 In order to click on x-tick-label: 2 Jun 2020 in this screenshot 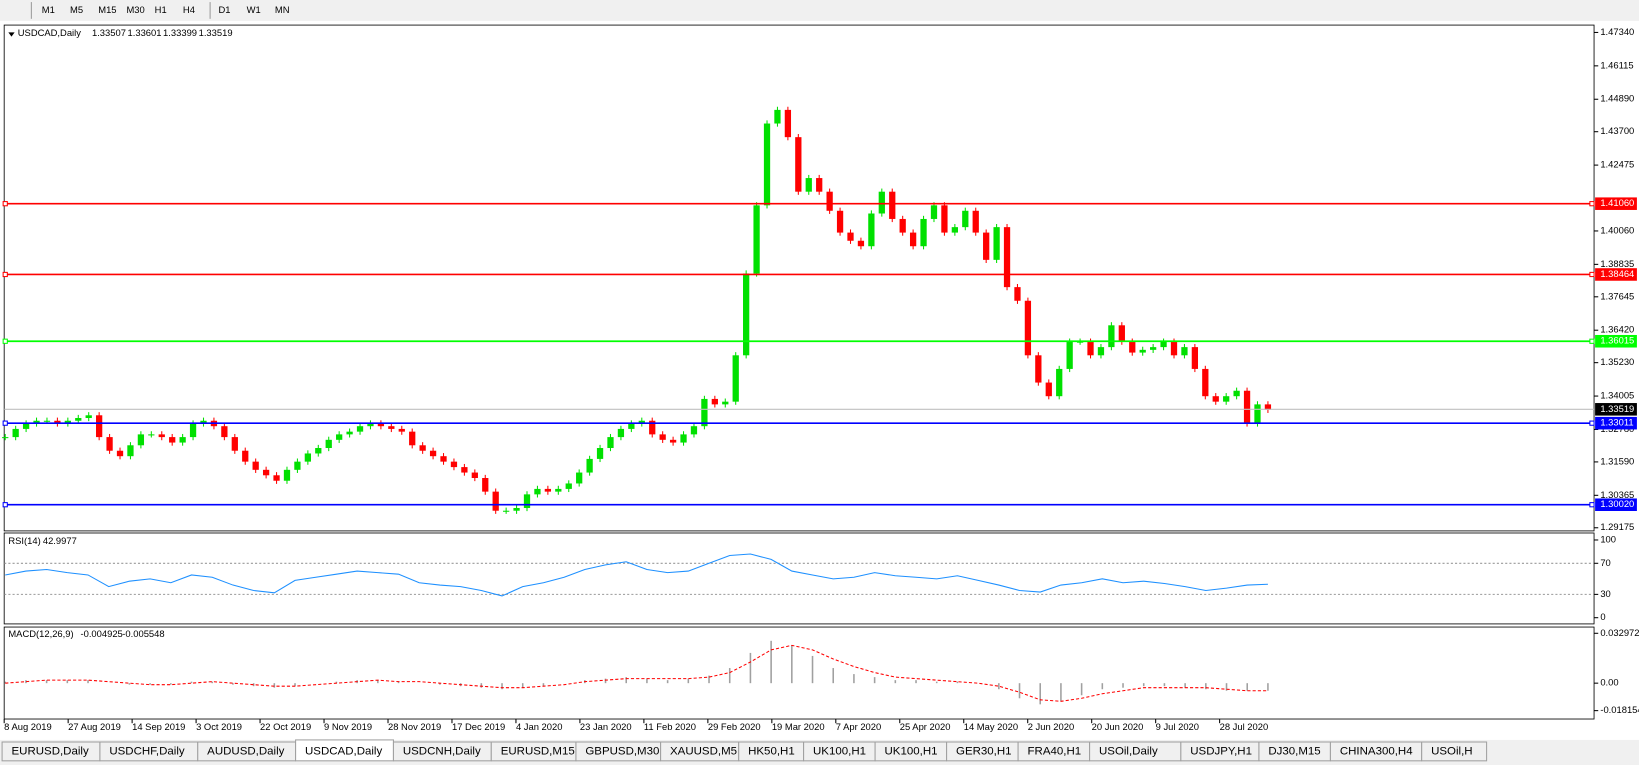, I will do `click(1051, 726)`.